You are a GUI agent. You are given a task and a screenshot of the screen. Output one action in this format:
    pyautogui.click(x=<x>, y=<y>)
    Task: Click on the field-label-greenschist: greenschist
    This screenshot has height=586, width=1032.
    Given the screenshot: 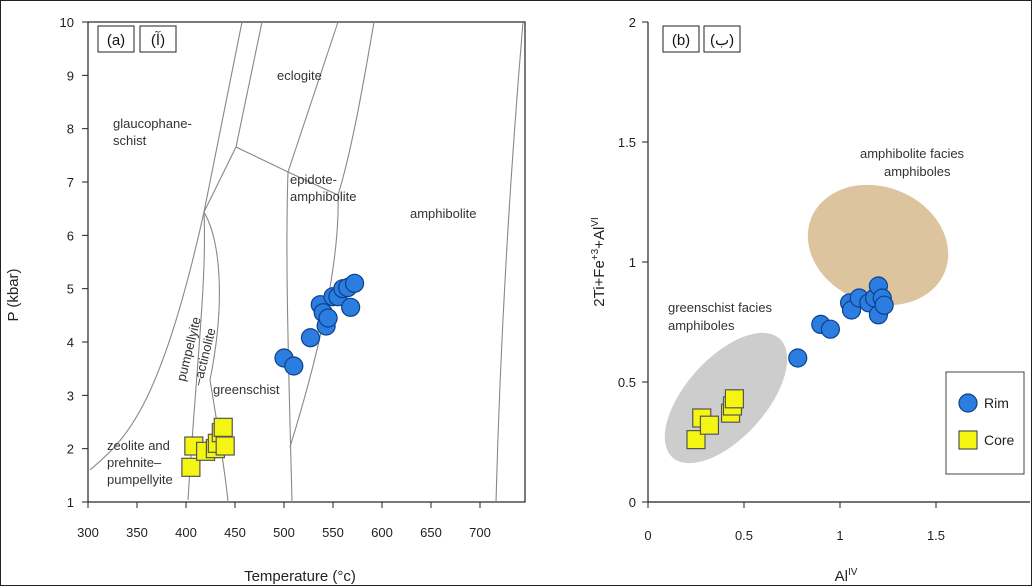 What is the action you would take?
    pyautogui.click(x=246, y=389)
    